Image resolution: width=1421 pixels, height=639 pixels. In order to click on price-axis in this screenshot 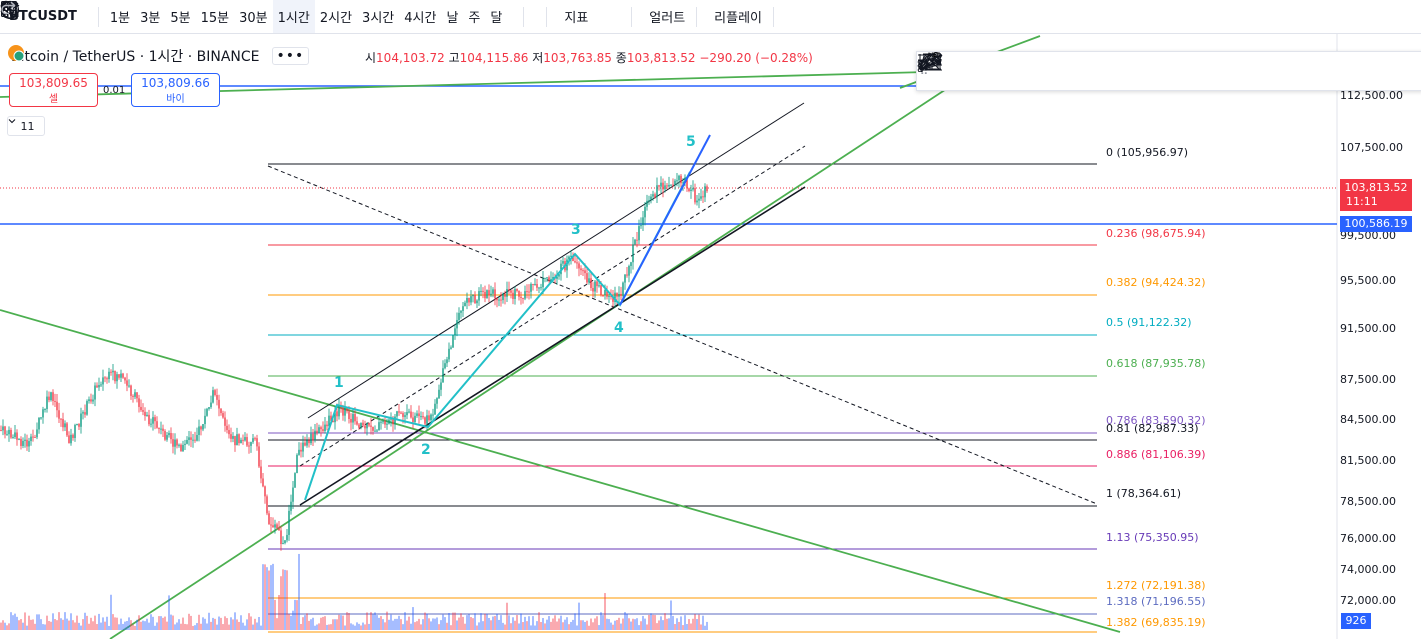, I will do `click(1379, 336)`.